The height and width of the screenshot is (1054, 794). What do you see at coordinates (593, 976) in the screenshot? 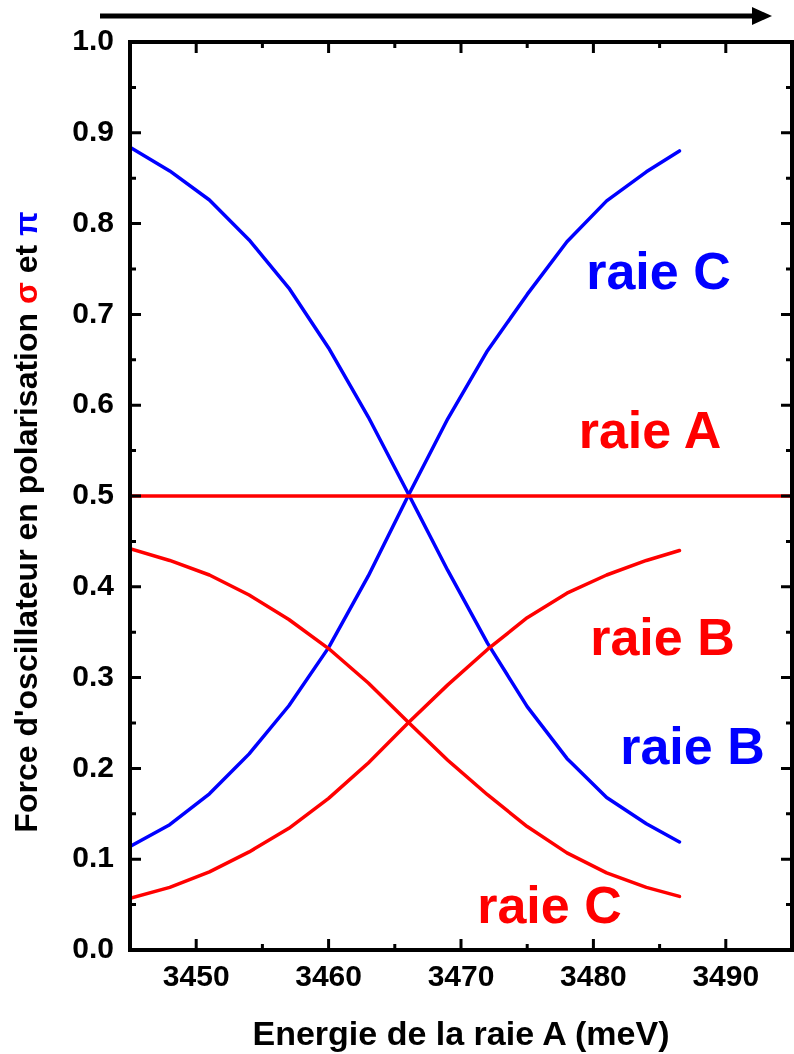
I see `x-tick-label: 3480` at bounding box center [593, 976].